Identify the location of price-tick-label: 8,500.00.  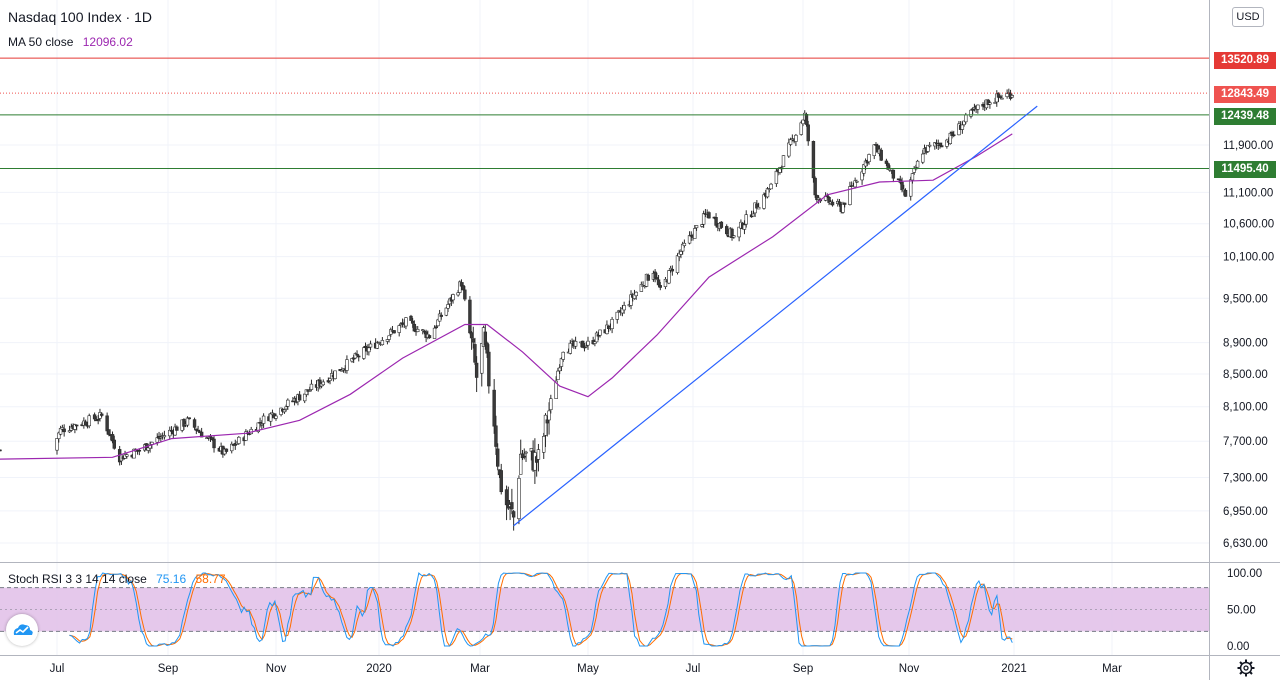
(1245, 375).